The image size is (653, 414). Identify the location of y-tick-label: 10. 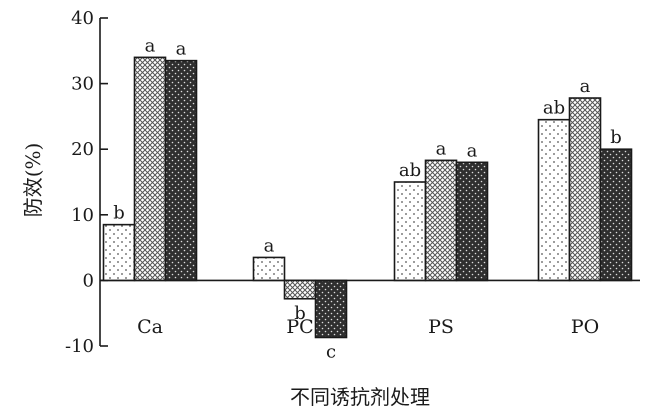
(82, 215).